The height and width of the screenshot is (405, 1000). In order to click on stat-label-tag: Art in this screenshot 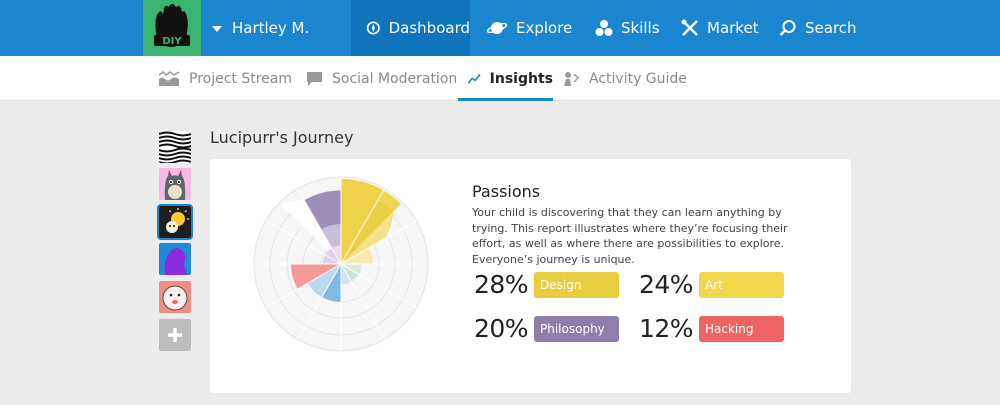, I will do `click(741, 284)`.